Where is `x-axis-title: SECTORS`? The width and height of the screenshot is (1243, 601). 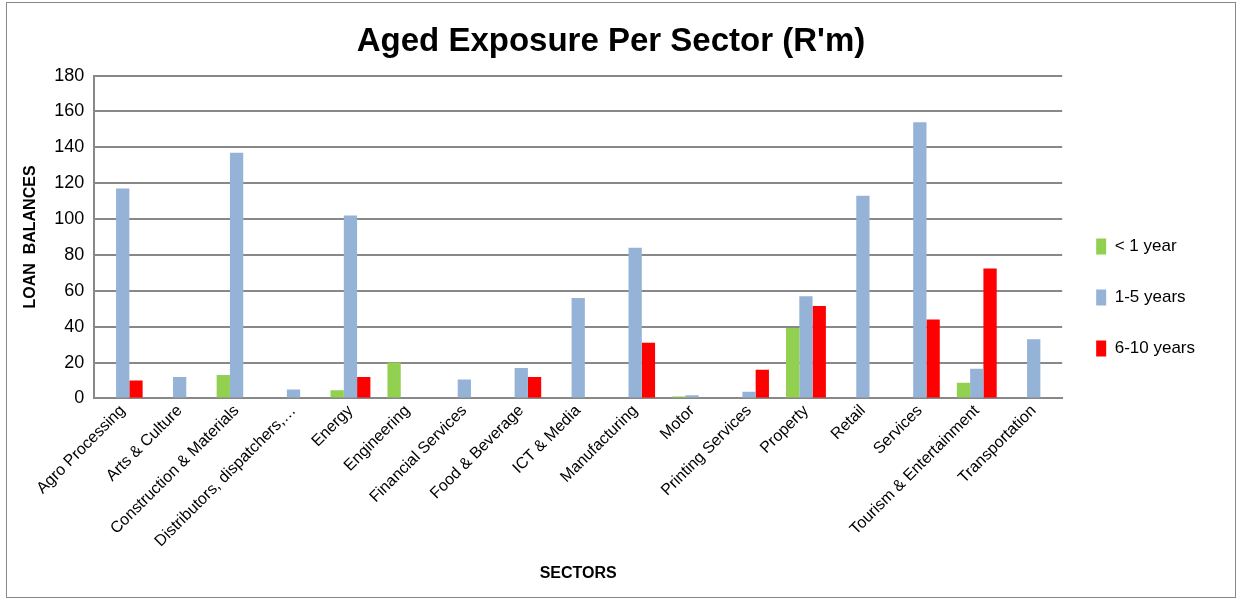
x-axis-title: SECTORS is located at coordinates (578, 572).